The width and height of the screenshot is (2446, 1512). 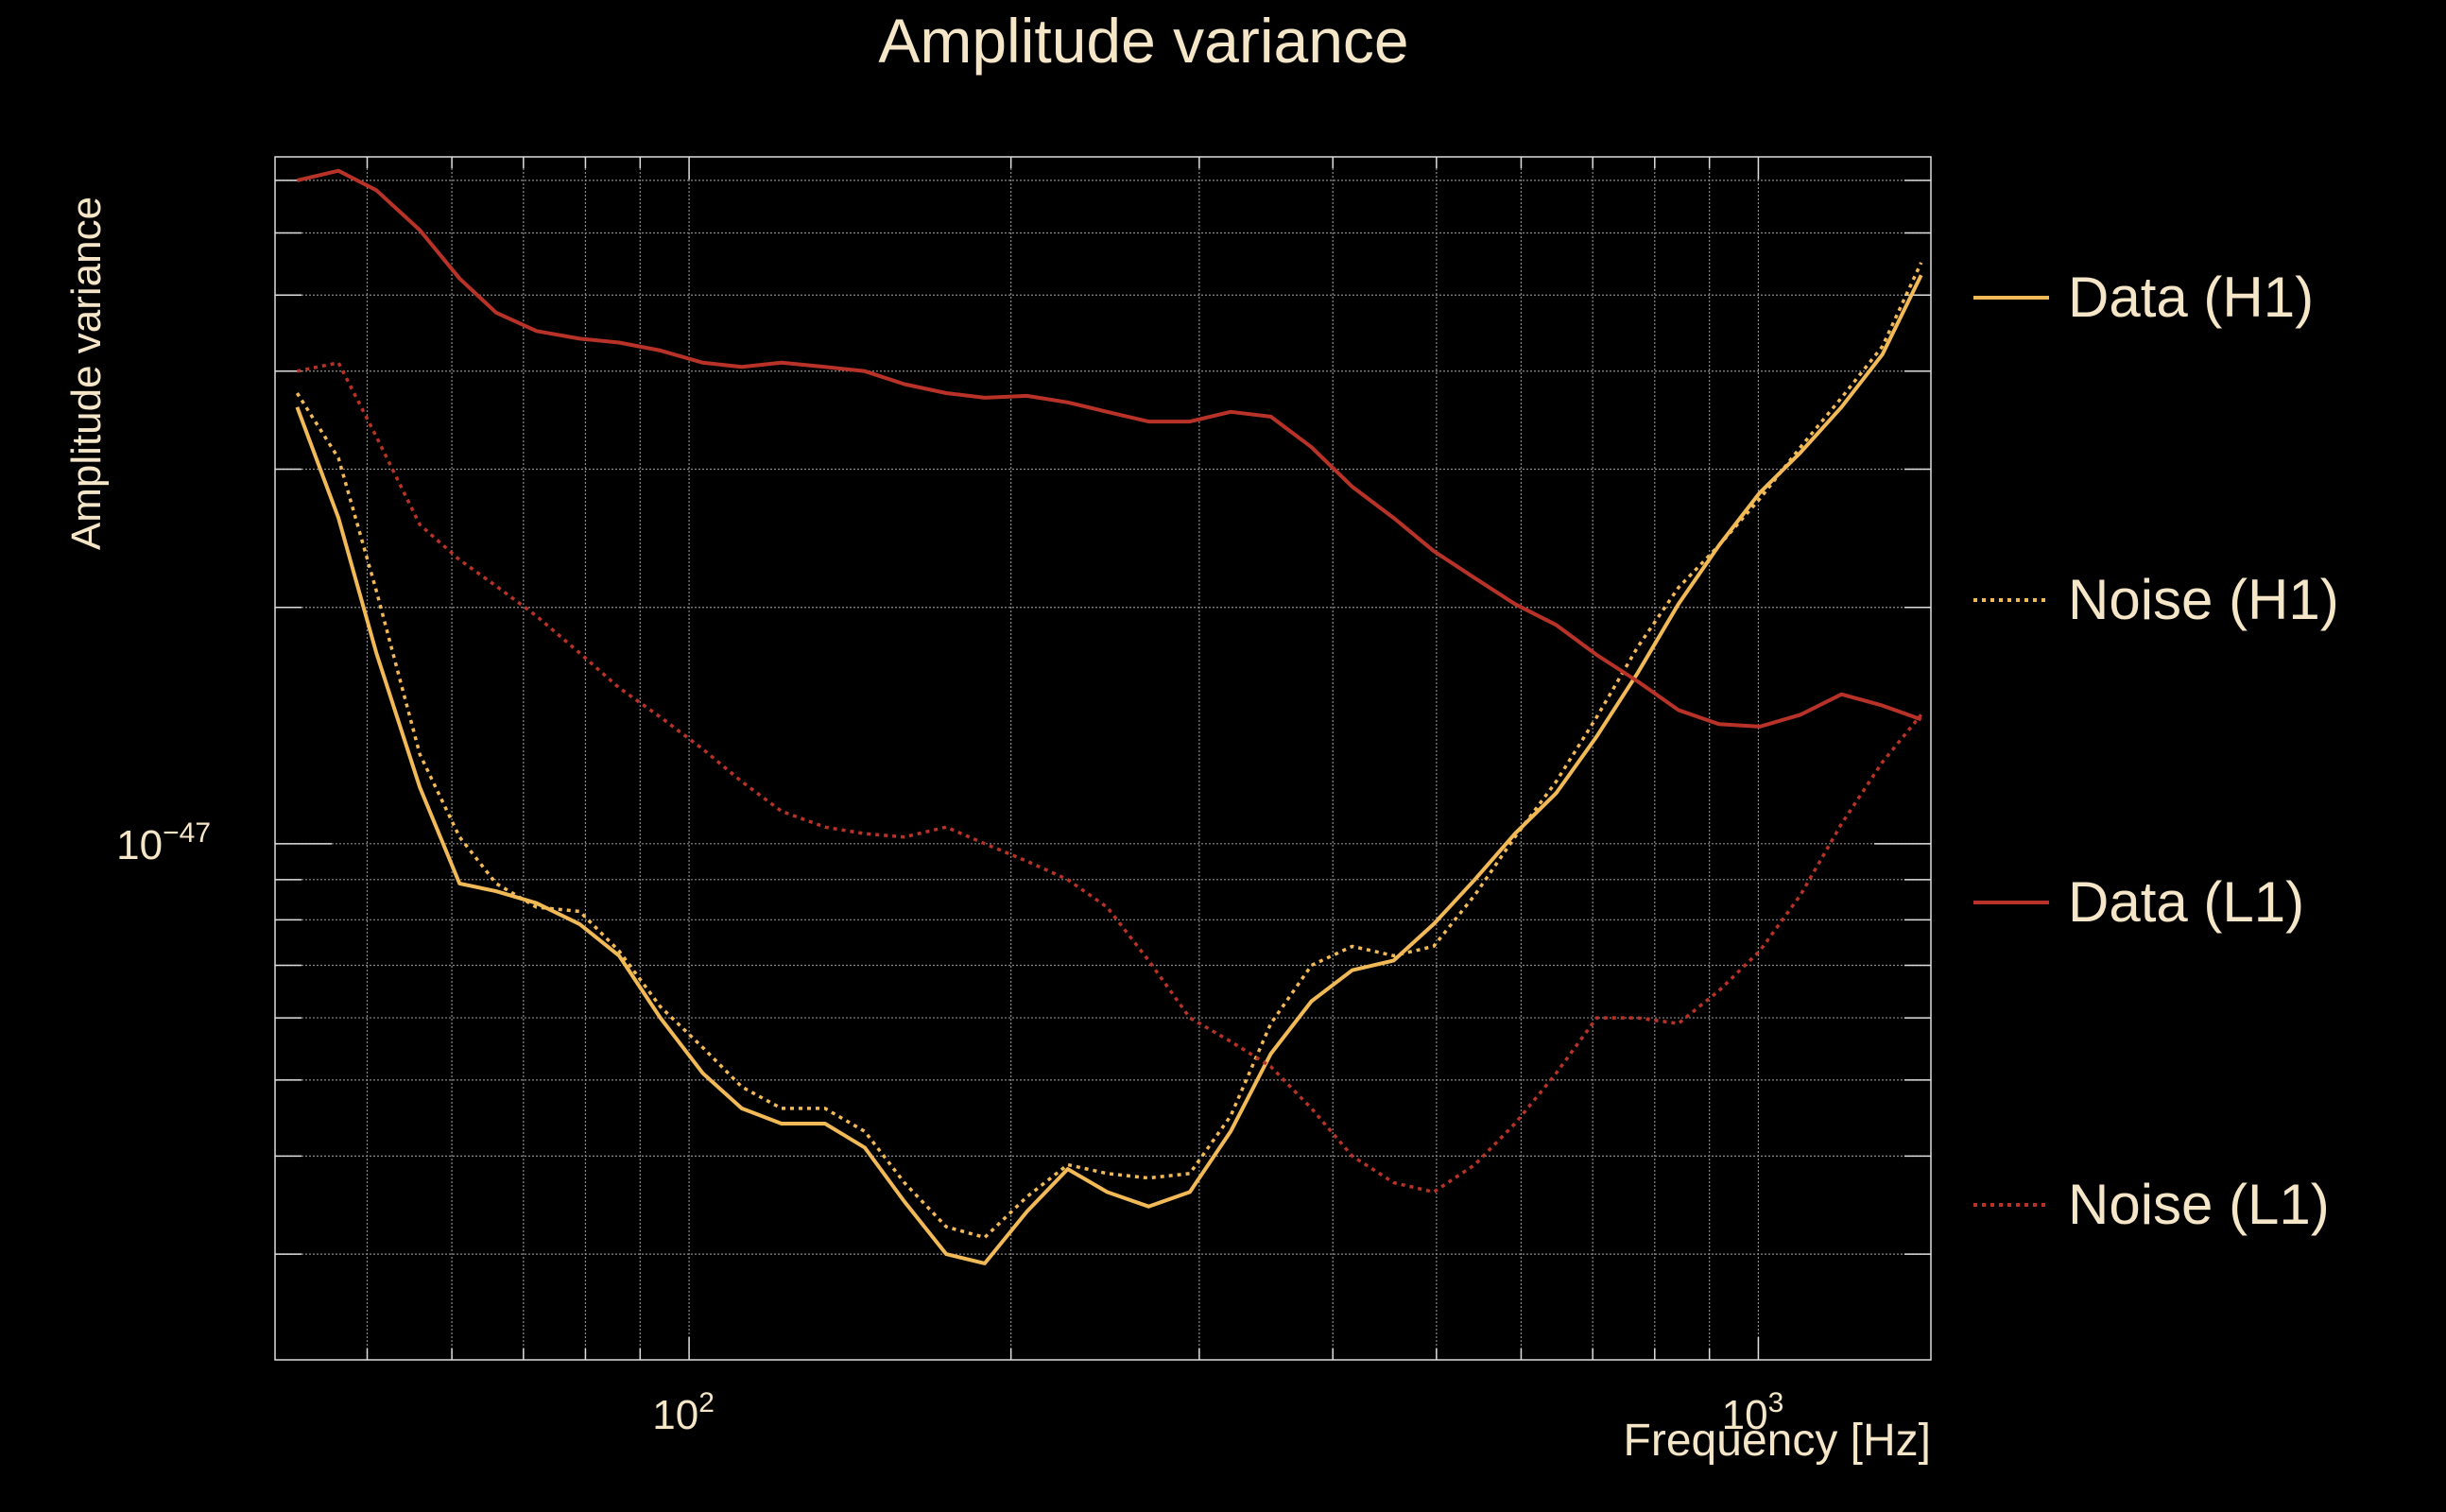 I want to click on legend: Data (H1) Noise (H1) Data (L1) Noise (L1), so click(x=2156, y=751).